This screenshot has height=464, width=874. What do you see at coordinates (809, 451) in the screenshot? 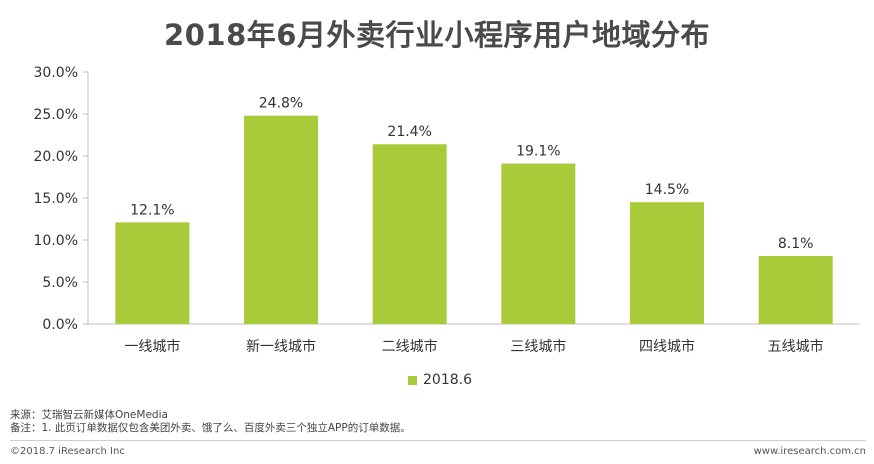
I see `website-link: www.iresearch.com.cn` at bounding box center [809, 451].